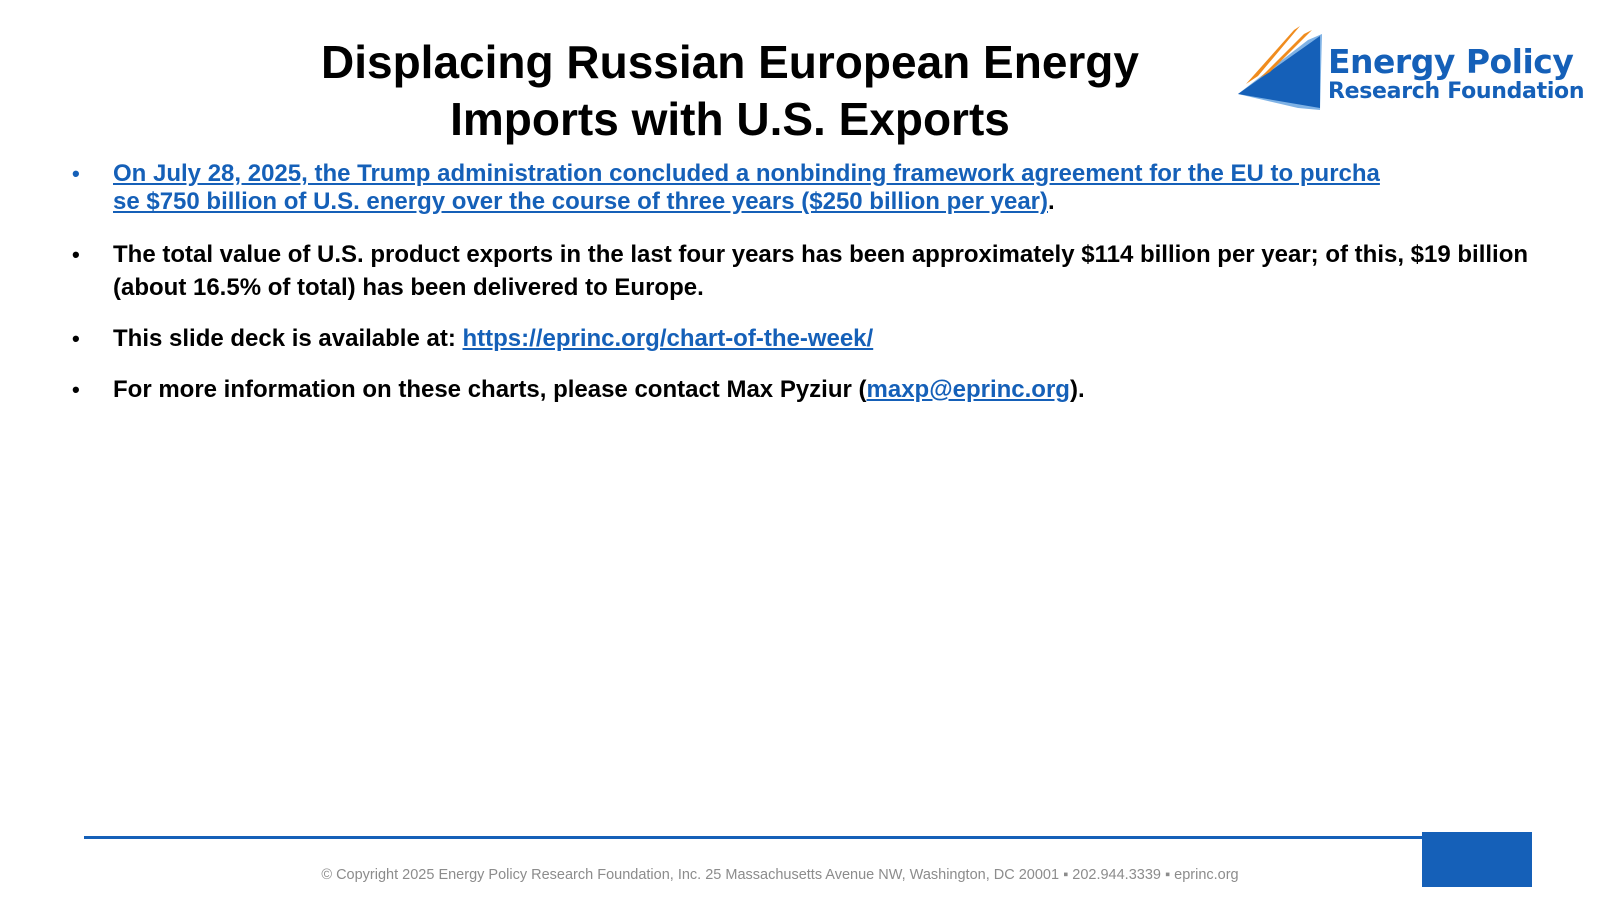 The image size is (1600, 900). What do you see at coordinates (753, 837) in the screenshot?
I see `footer-divider` at bounding box center [753, 837].